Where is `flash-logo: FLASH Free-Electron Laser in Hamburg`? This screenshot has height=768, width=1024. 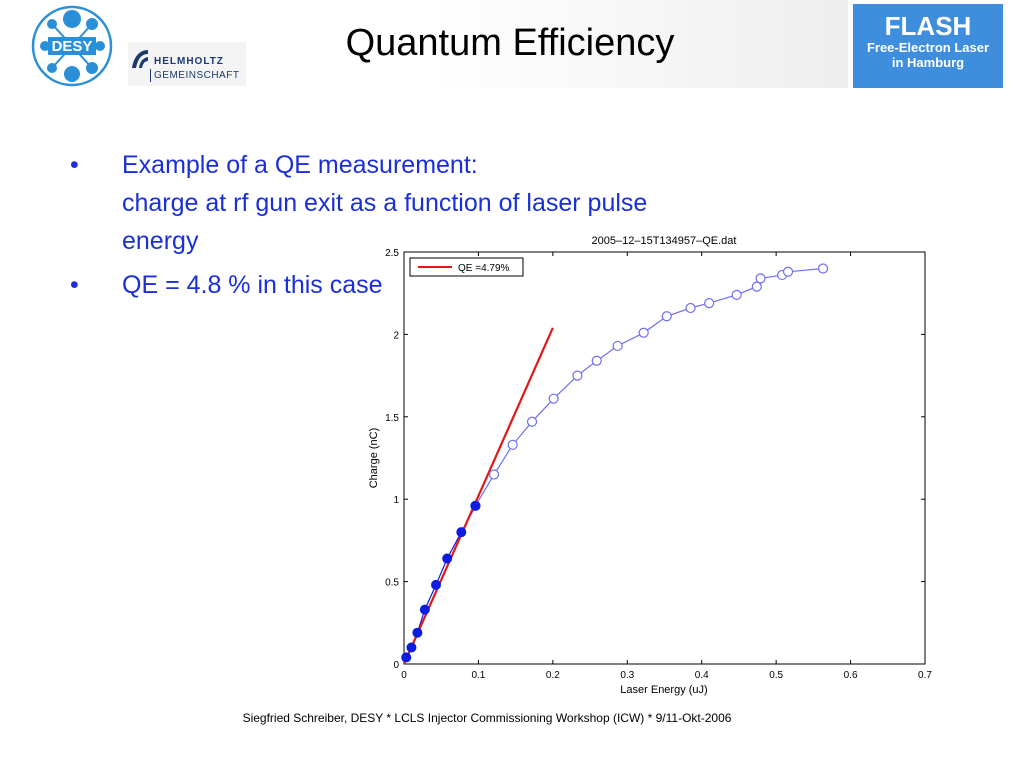 flash-logo: FLASH Free-Electron Laser in Hamburg is located at coordinates (928, 46).